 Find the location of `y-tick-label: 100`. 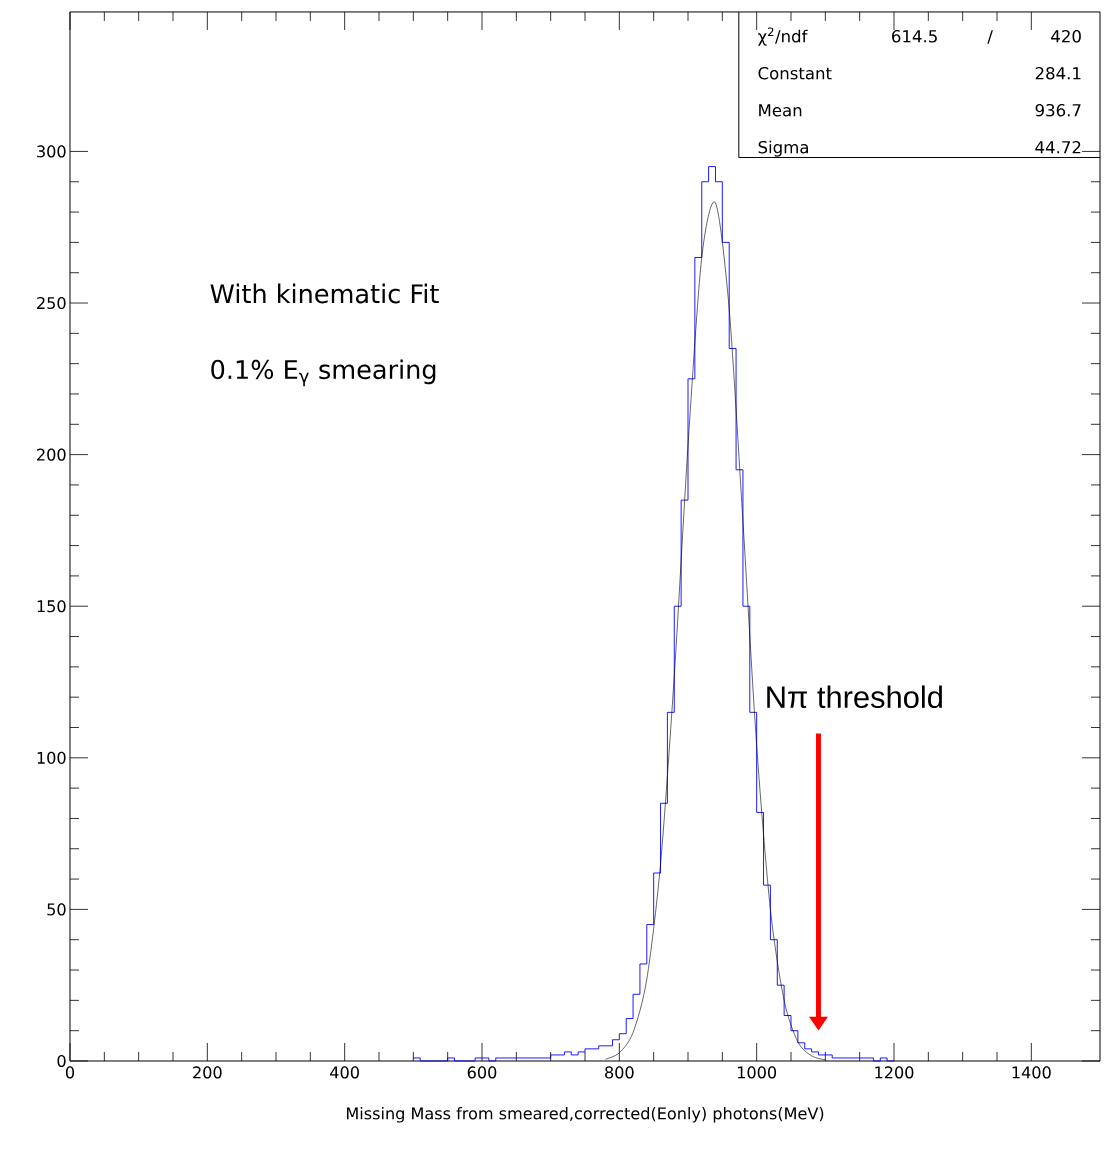

y-tick-label: 100 is located at coordinates (51, 757).